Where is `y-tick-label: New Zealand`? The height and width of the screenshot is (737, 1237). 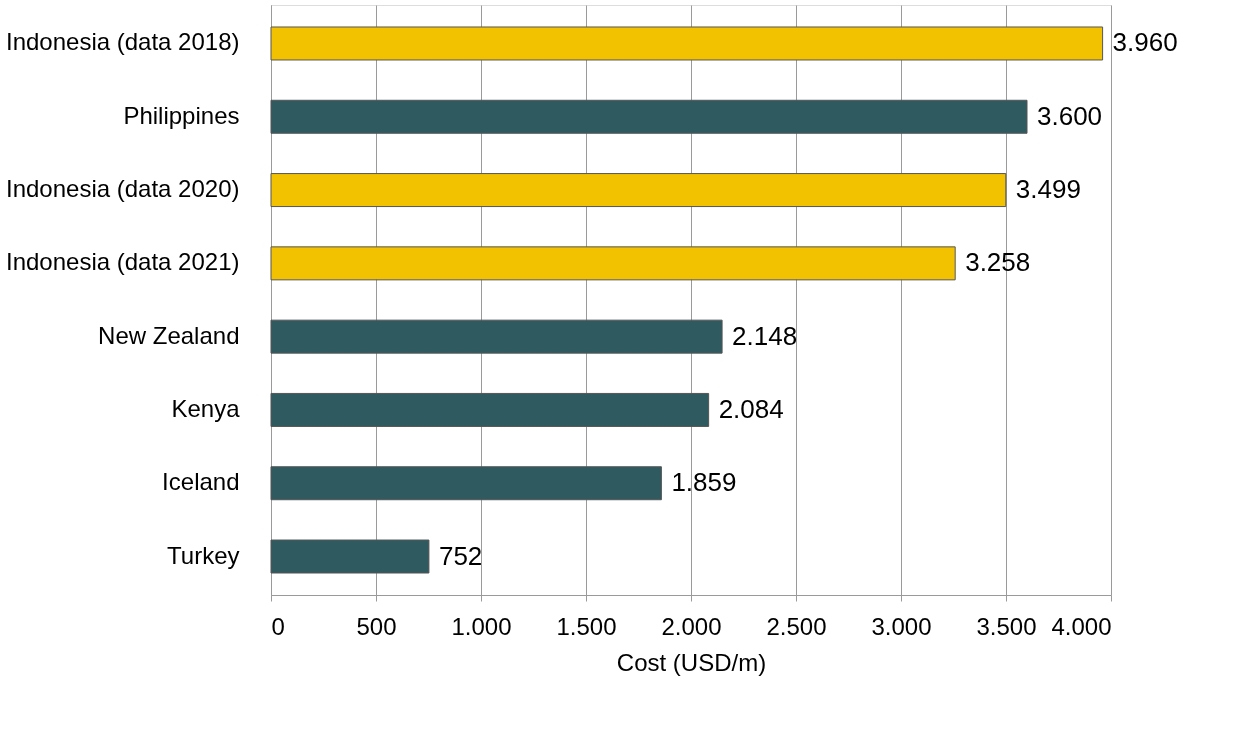
y-tick-label: New Zealand is located at coordinates (169, 335).